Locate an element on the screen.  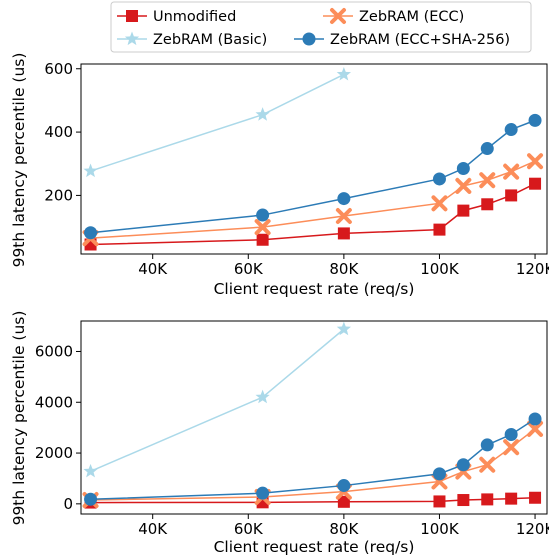
legend-circle-marker is located at coordinates (309, 39).